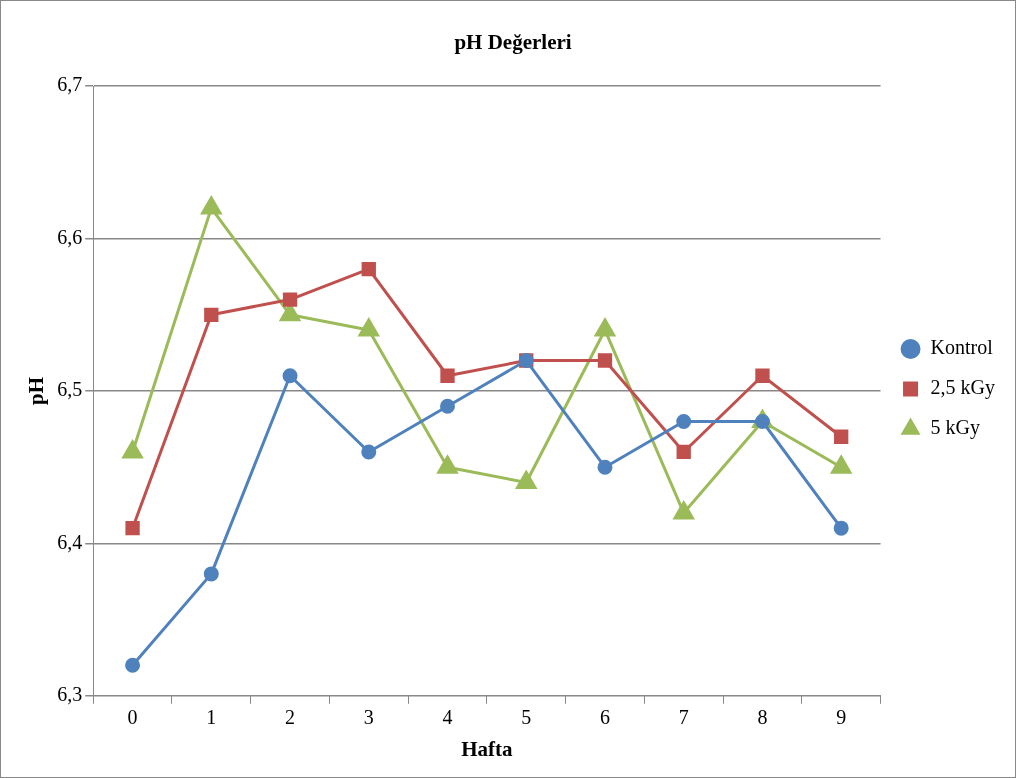  Describe the element at coordinates (70, 389) in the screenshot. I see `y-tick-label: 6,5` at that location.